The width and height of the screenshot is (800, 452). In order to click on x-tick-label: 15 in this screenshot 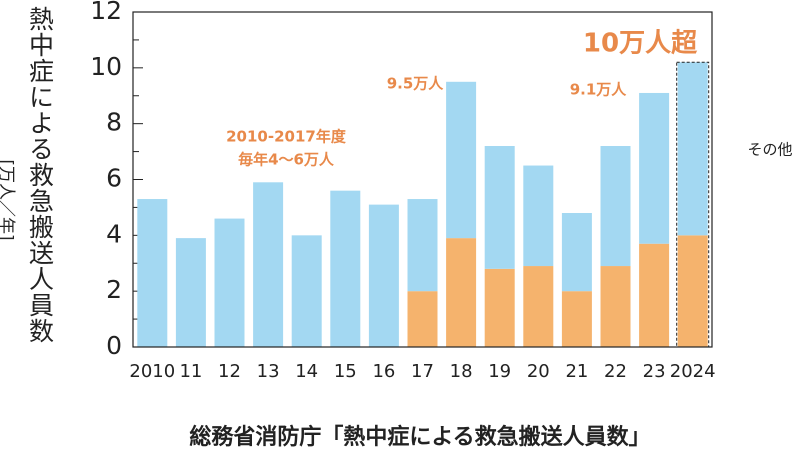, I will do `click(345, 371)`.